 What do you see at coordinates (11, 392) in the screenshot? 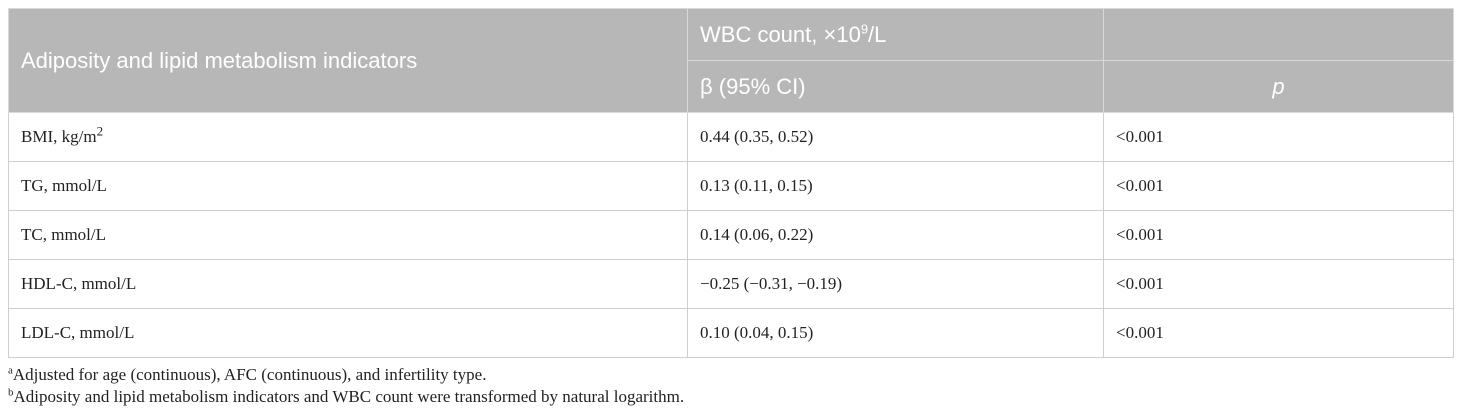
I see `footnote-mark: b` at bounding box center [11, 392].